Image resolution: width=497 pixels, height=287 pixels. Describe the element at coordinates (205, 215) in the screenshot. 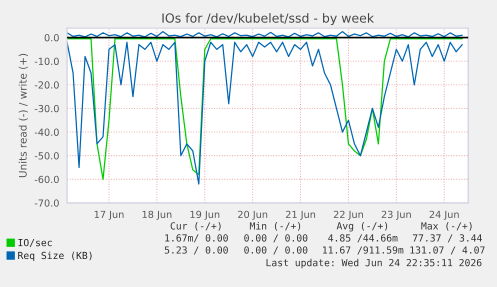

I see `x-tick-label: 19 Jun` at that location.